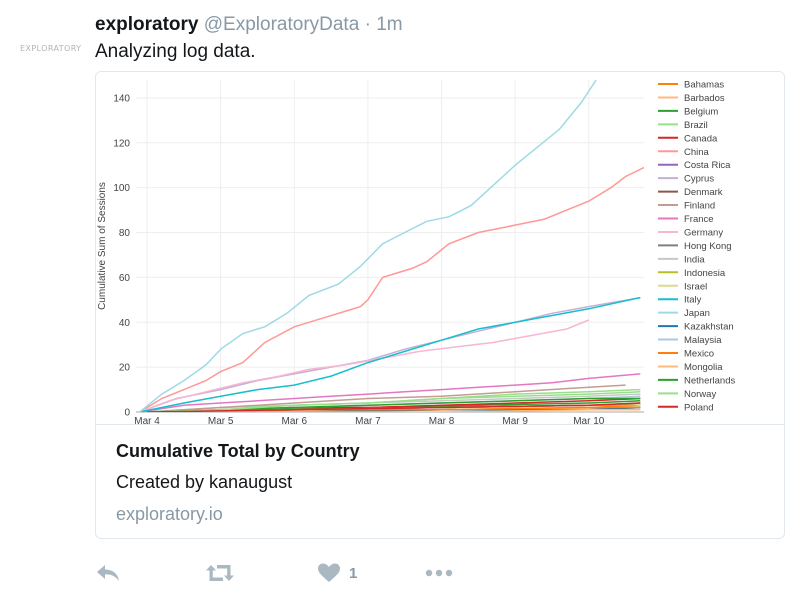 This screenshot has width=800, height=601. I want to click on card-url: exploratory.io, so click(169, 514).